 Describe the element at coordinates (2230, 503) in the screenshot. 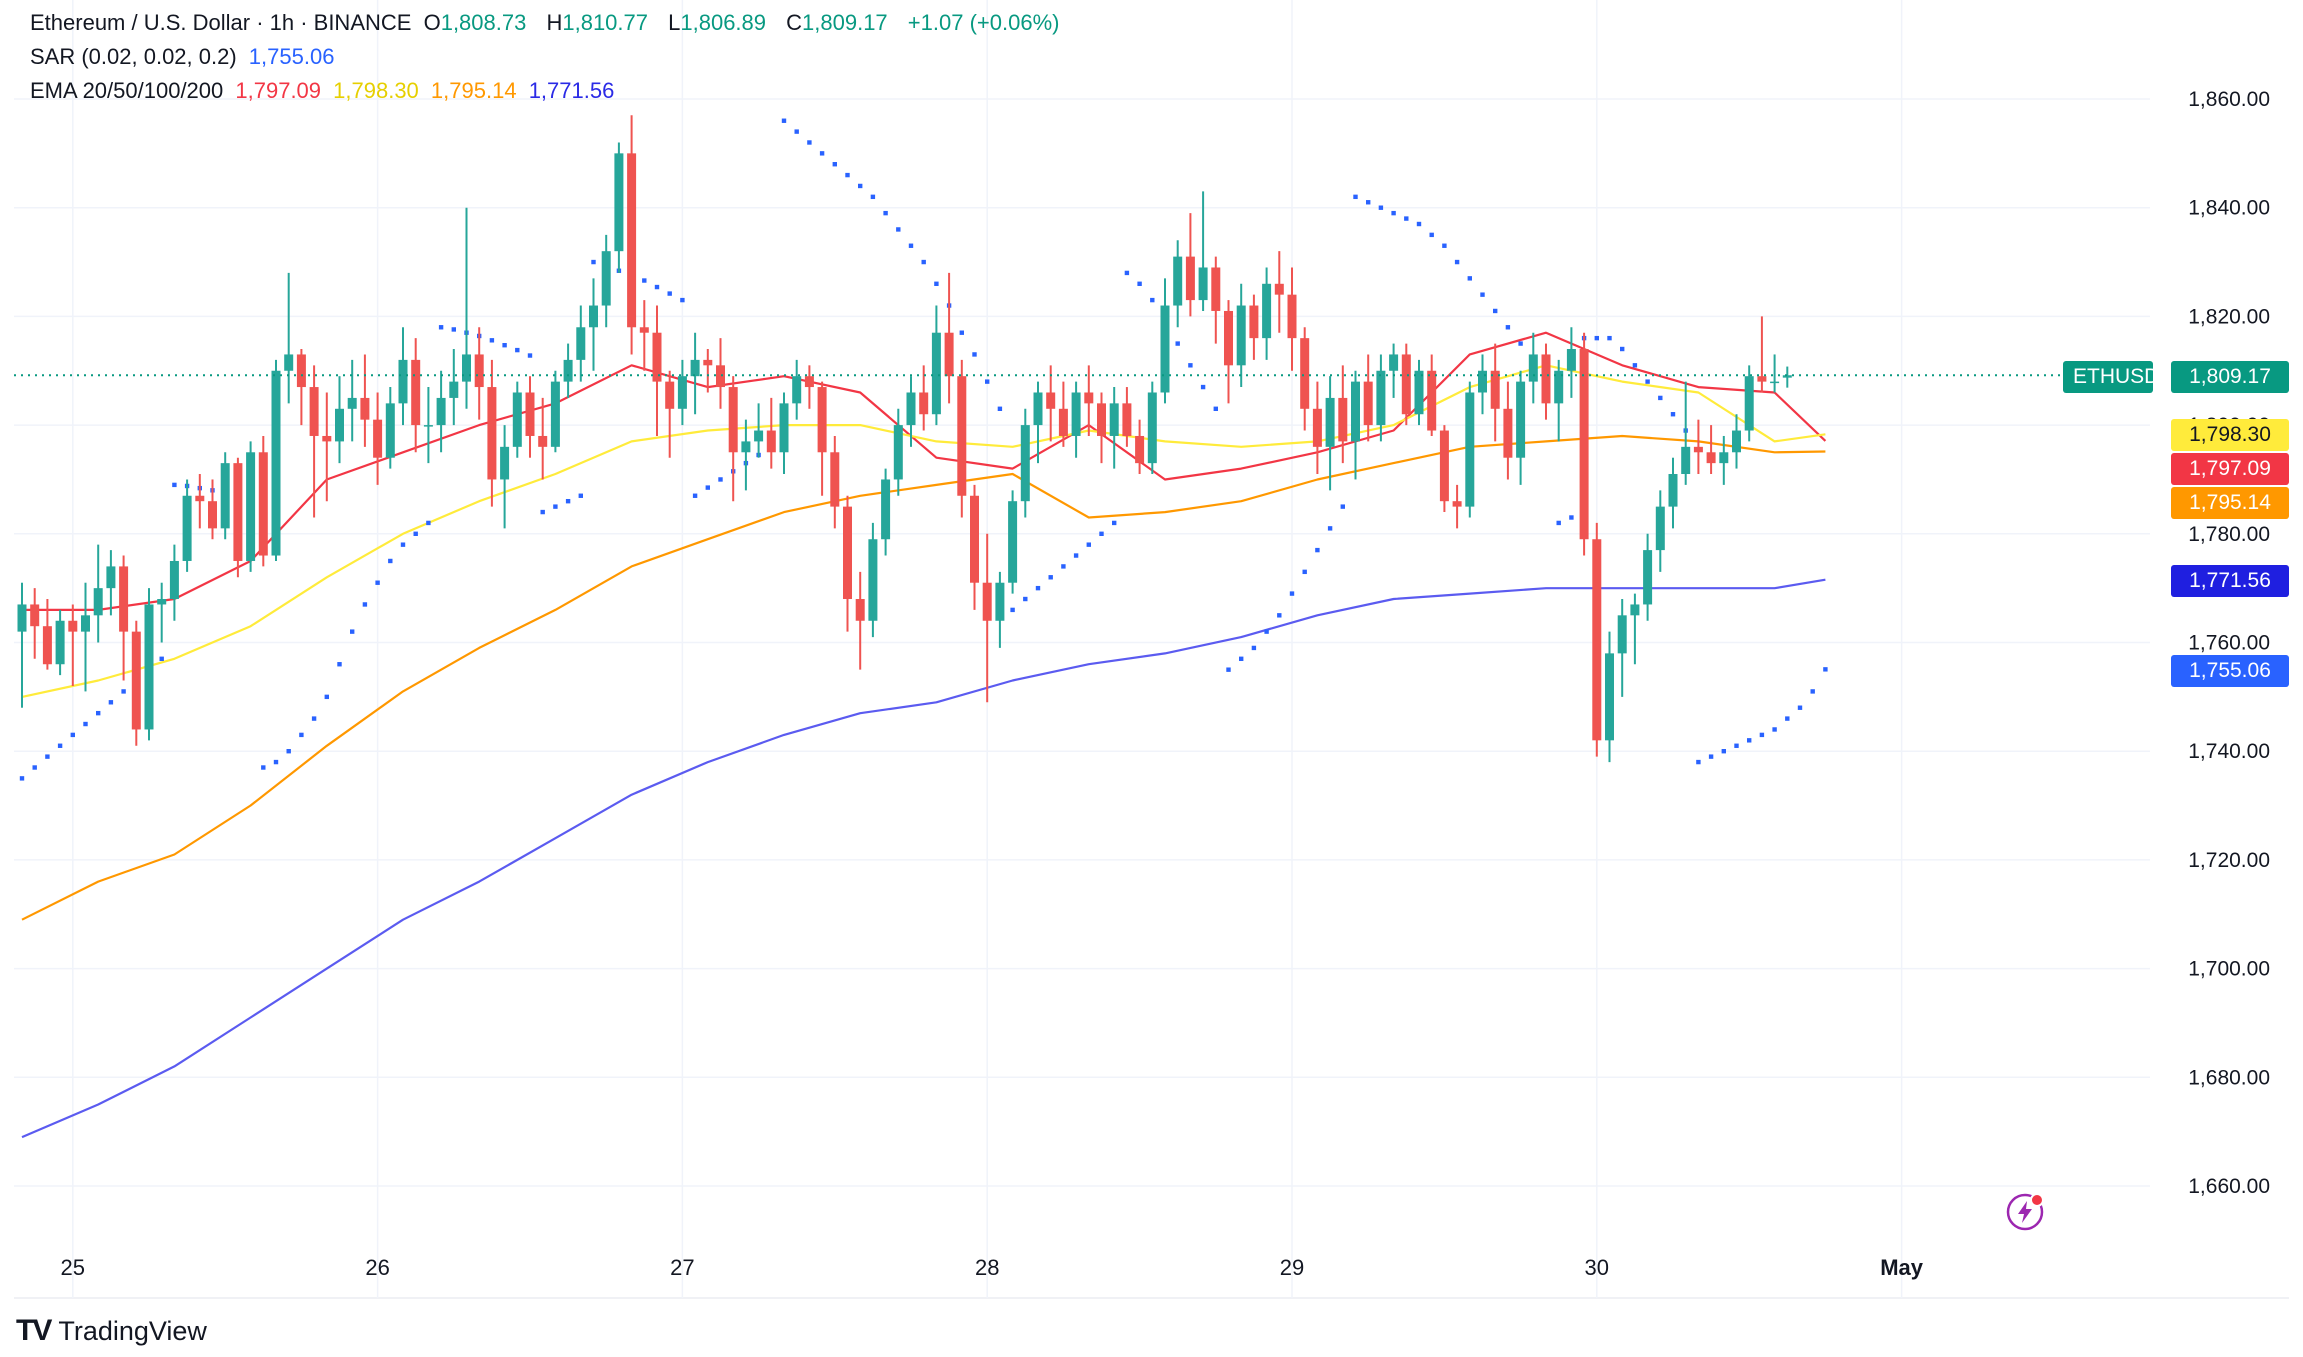

I see `ema100-tag: 1,795.14` at that location.